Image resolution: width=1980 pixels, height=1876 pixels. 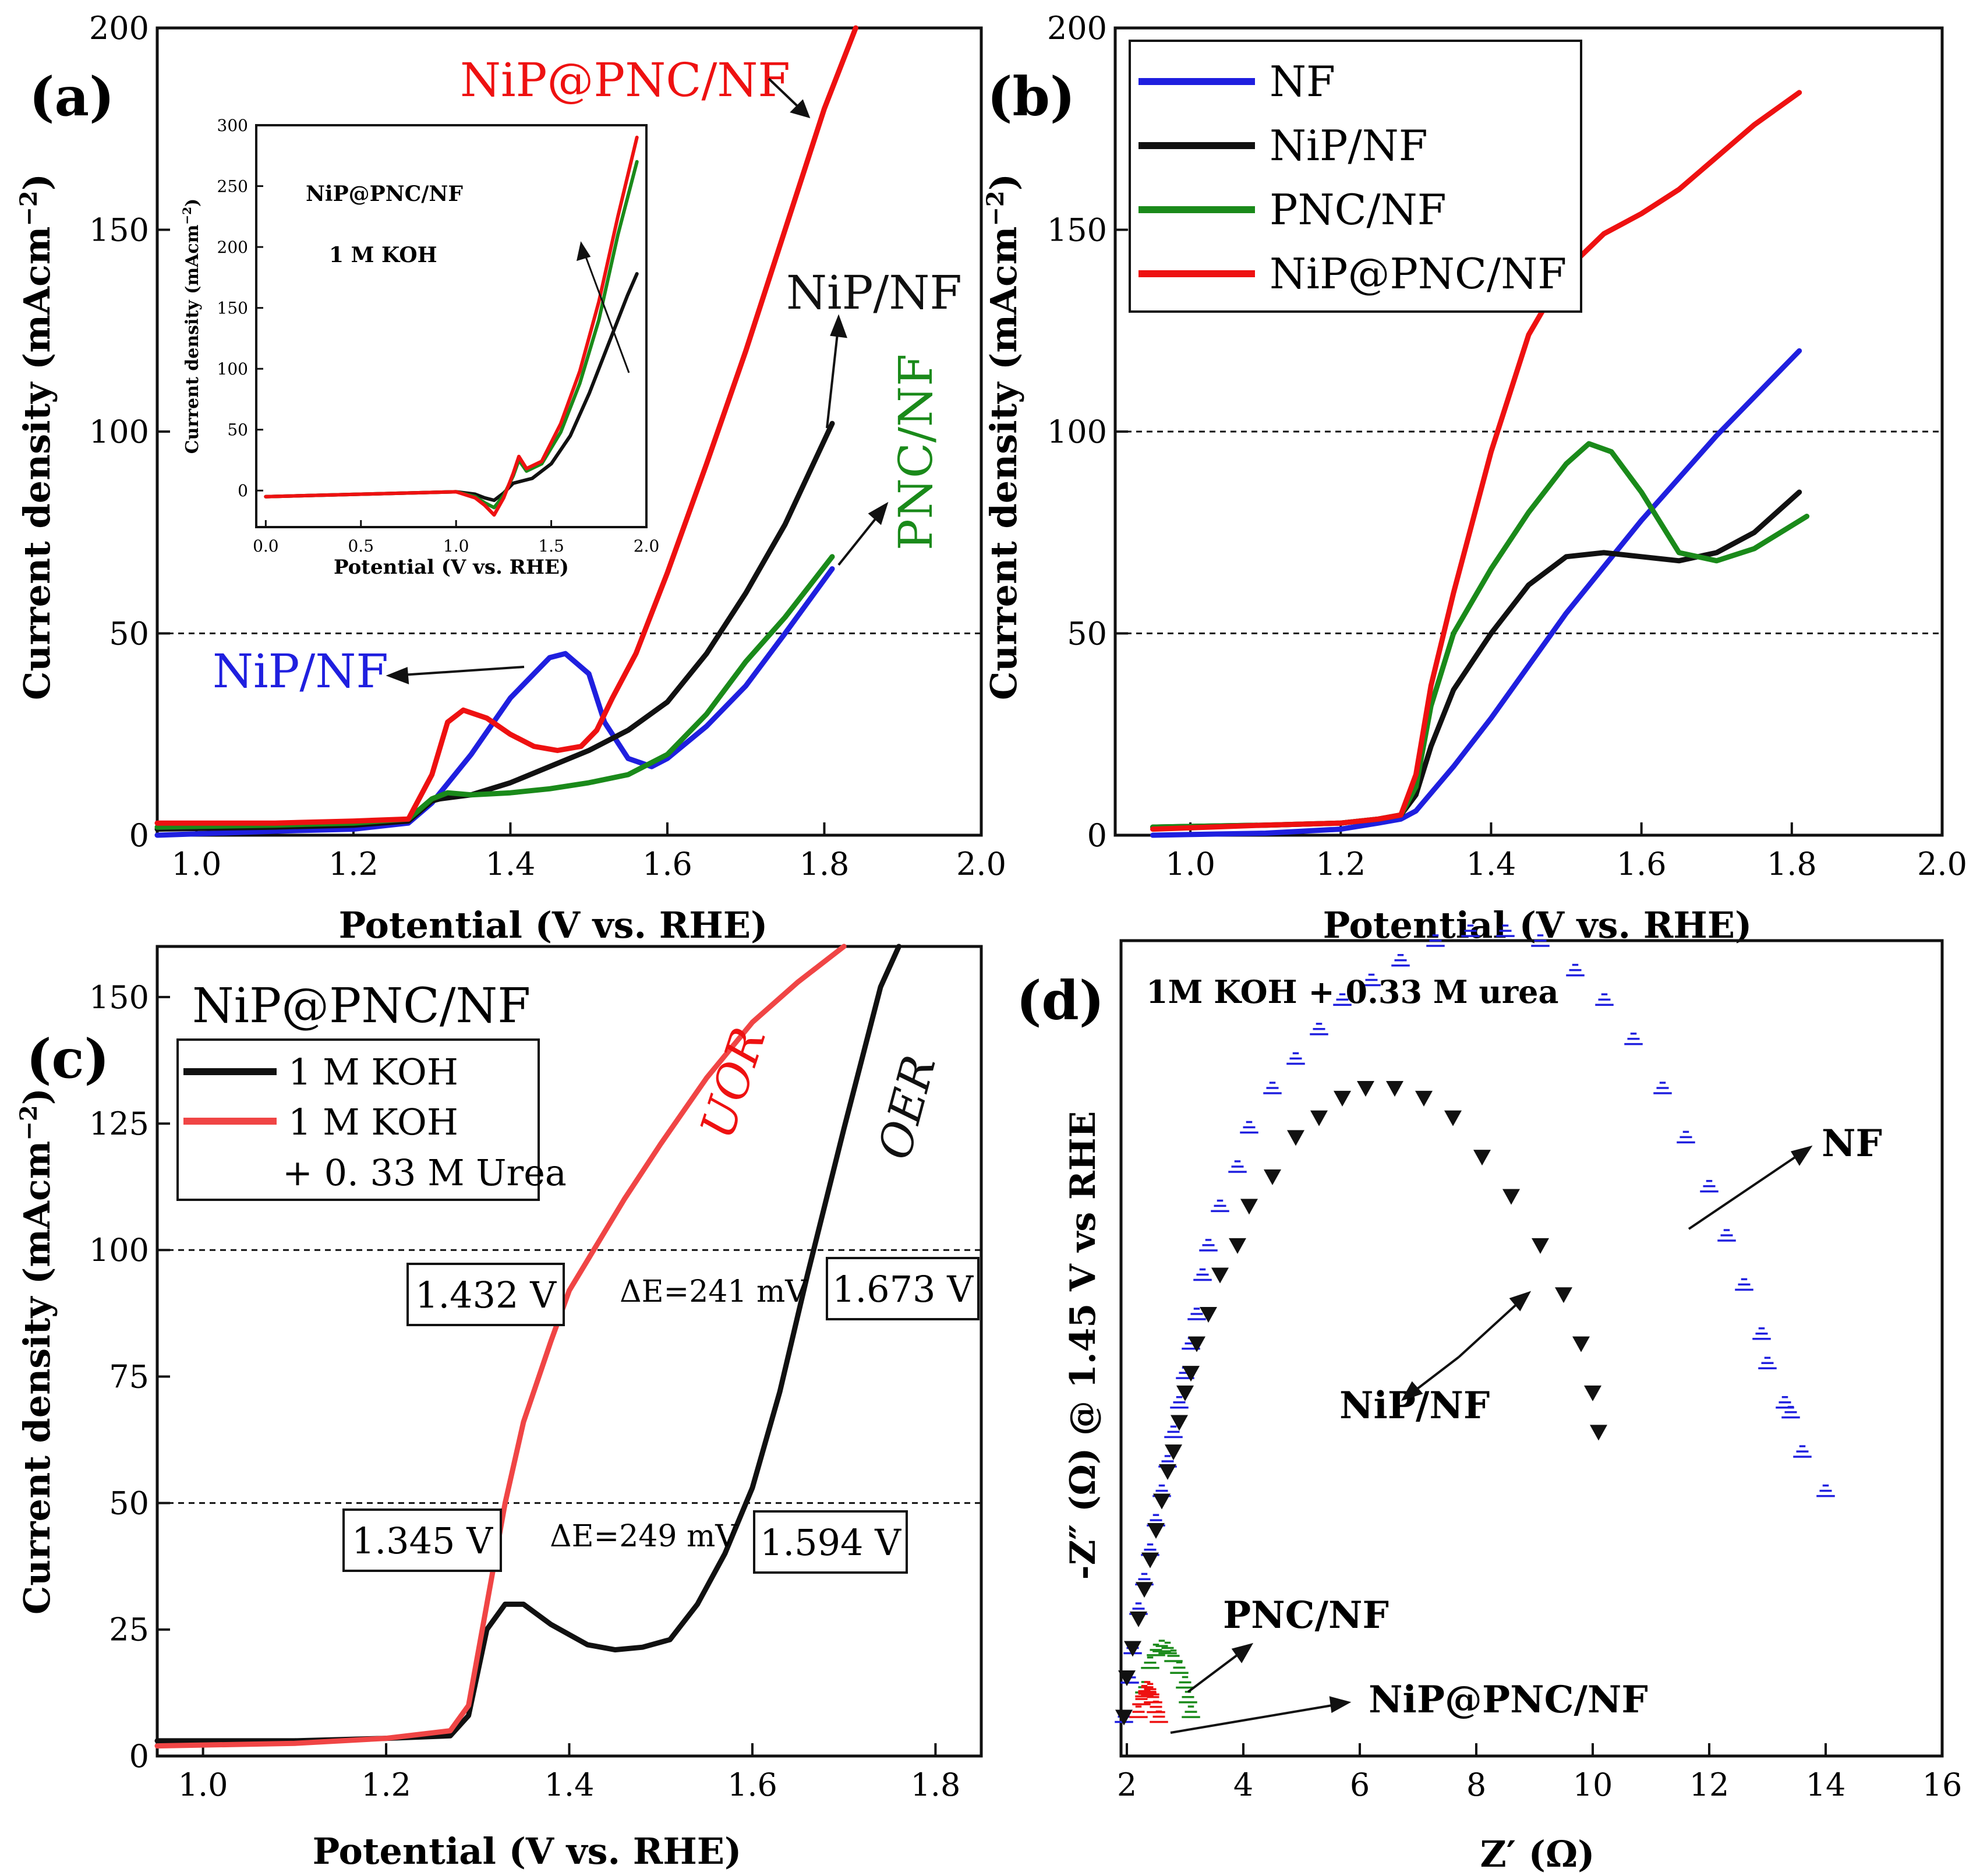 I want to click on delta-241: ΔE=241 mV, so click(x=714, y=1291).